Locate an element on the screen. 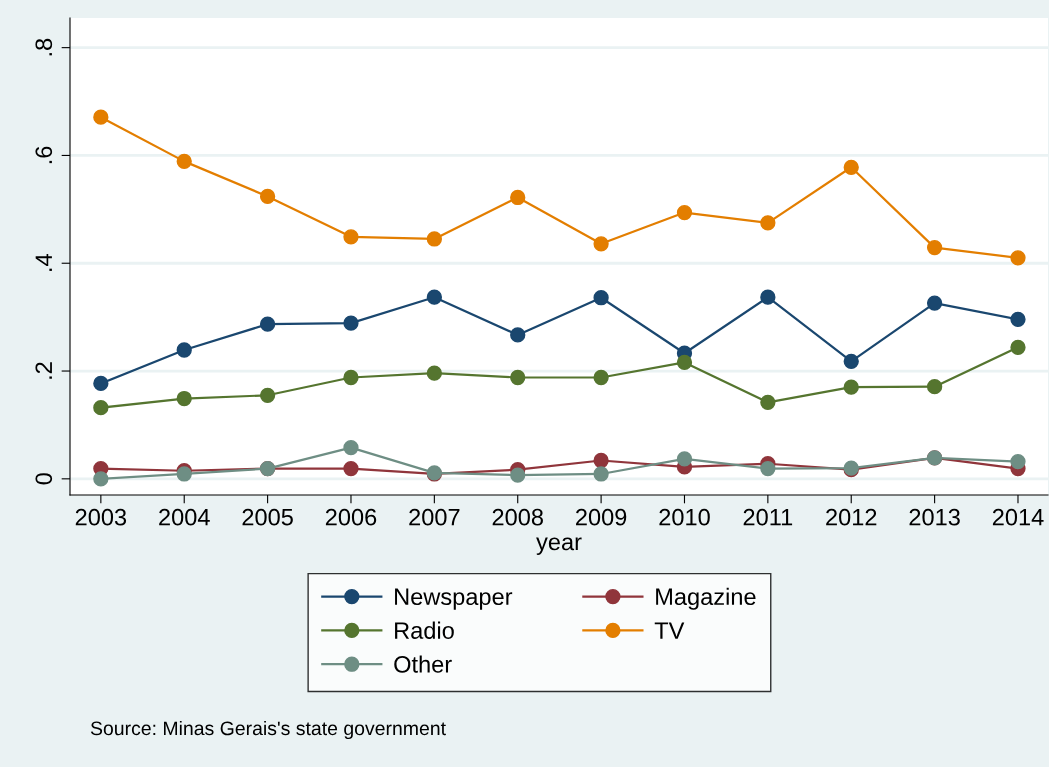  y-tick-label: .6 is located at coordinates (44, 155).